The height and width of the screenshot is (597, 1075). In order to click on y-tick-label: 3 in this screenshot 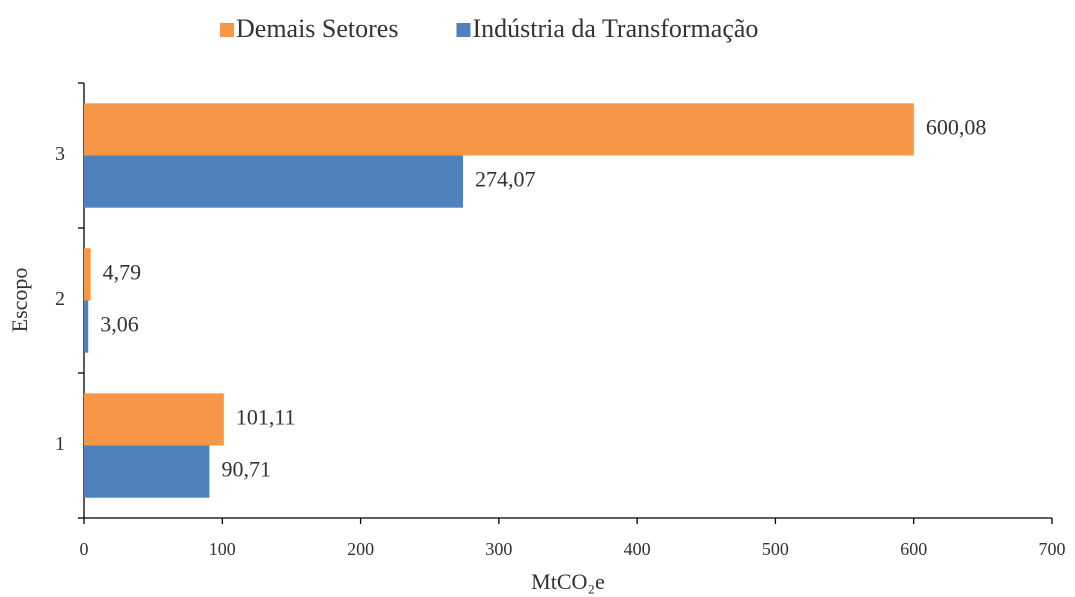, I will do `click(60, 154)`.